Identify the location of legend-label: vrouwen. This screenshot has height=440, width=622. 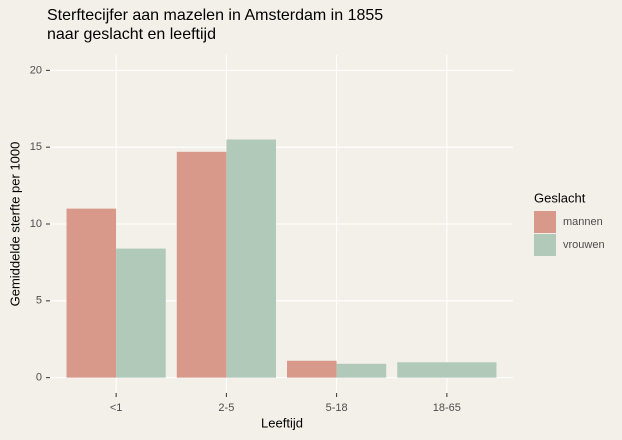
(584, 245).